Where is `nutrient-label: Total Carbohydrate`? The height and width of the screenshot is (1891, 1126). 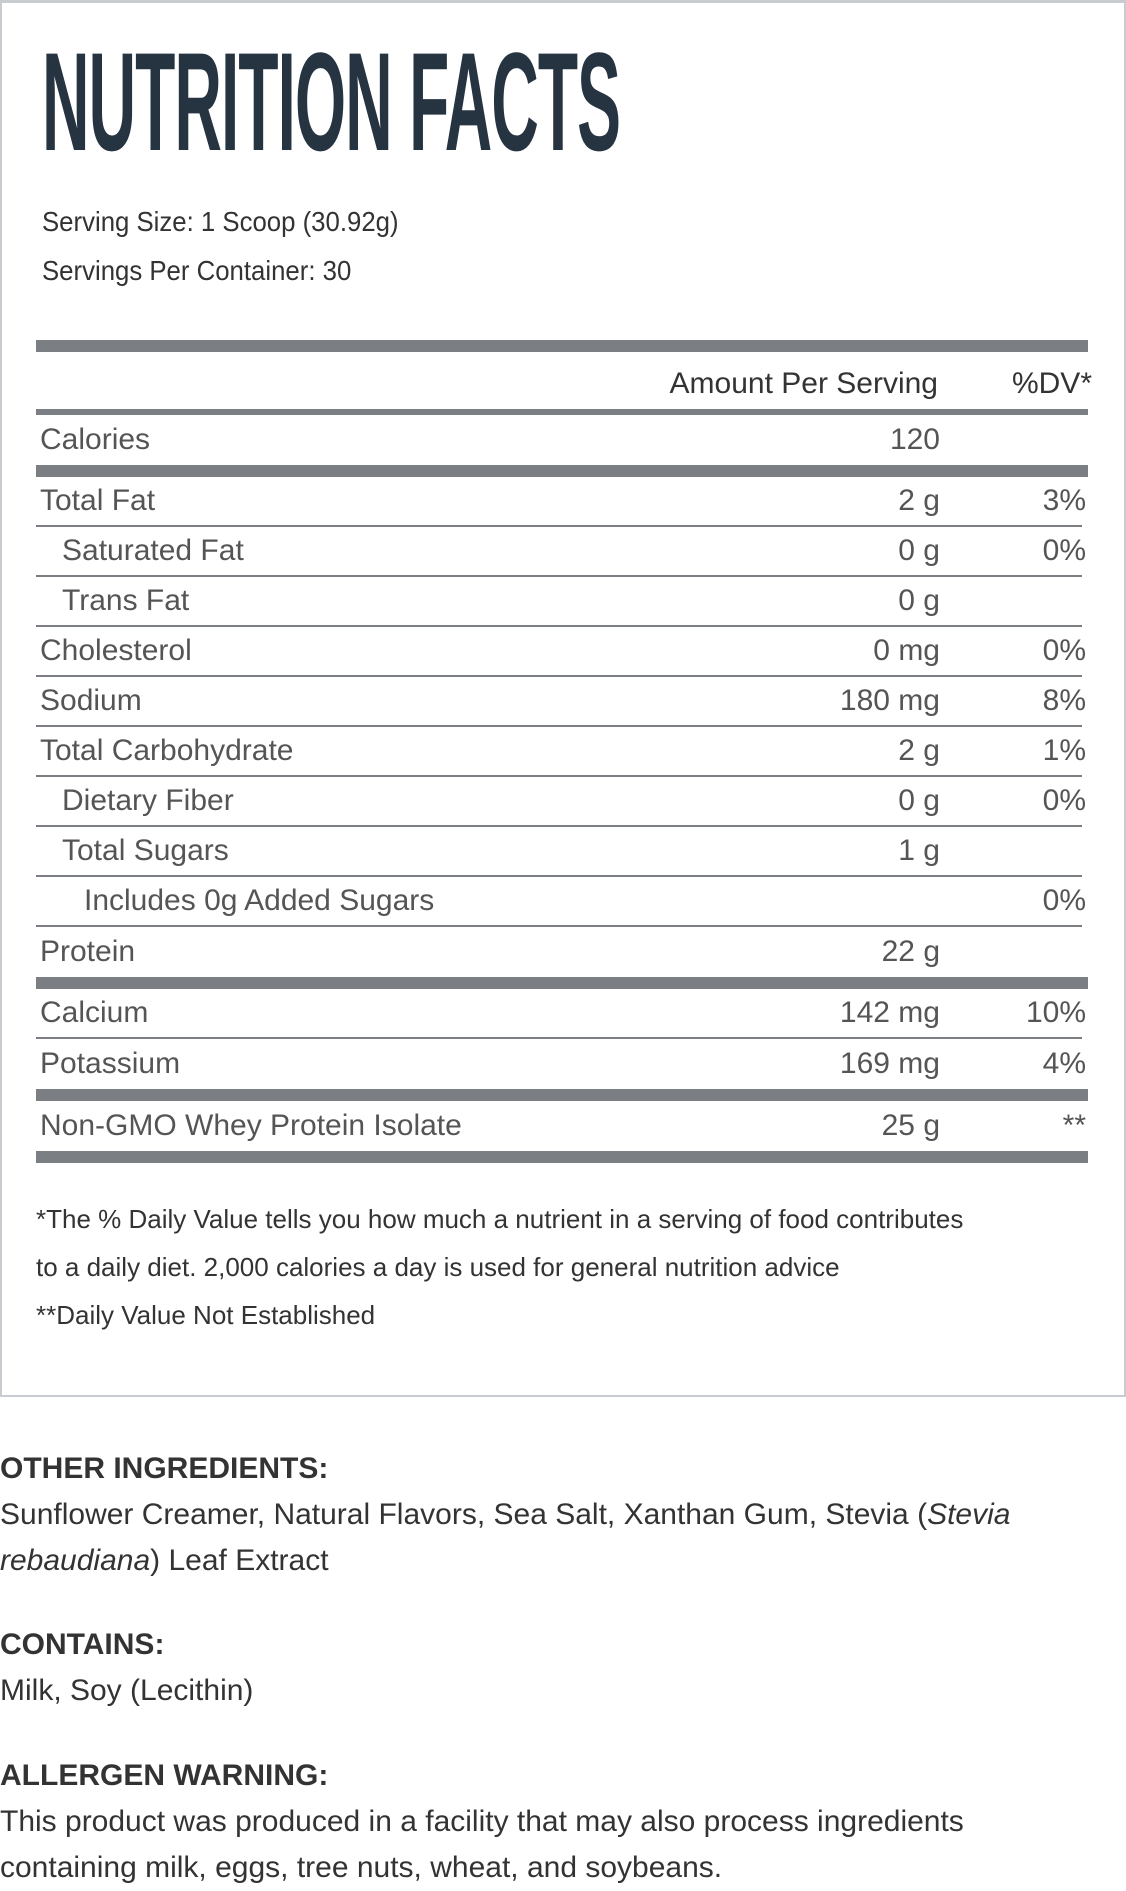
nutrient-label: Total Carbohydrate is located at coordinates (167, 750).